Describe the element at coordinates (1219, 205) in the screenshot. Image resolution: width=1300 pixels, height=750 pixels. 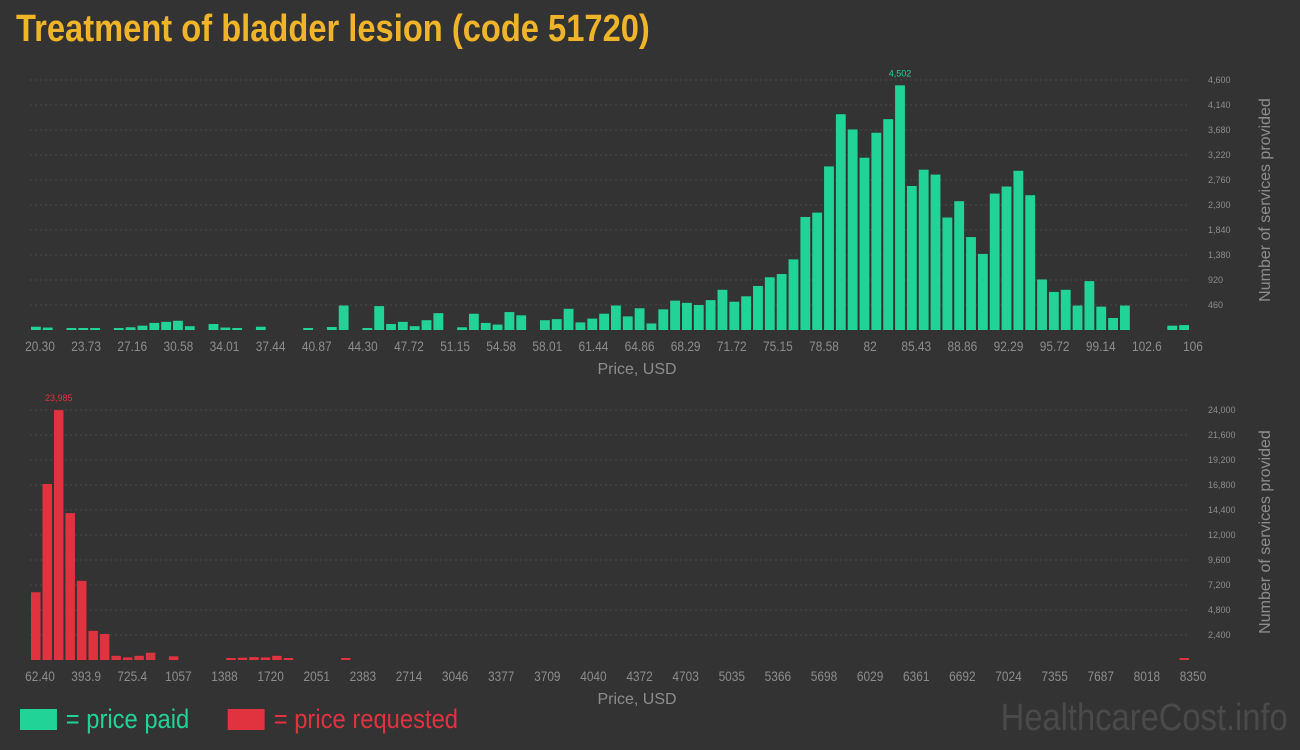
I see `y-tick-label: 2,300` at that location.